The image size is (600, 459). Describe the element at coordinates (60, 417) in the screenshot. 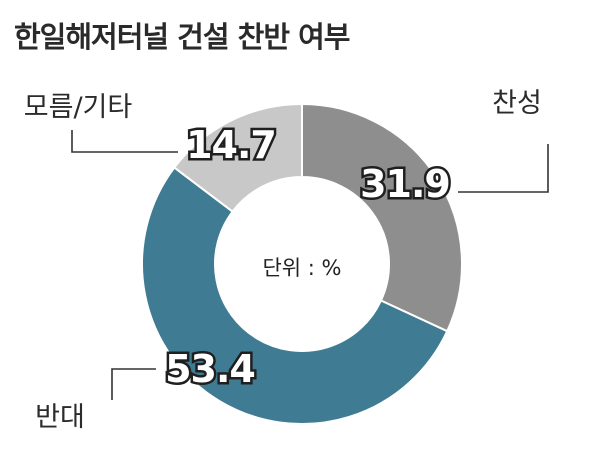

I see `category-label-no: 반대` at that location.